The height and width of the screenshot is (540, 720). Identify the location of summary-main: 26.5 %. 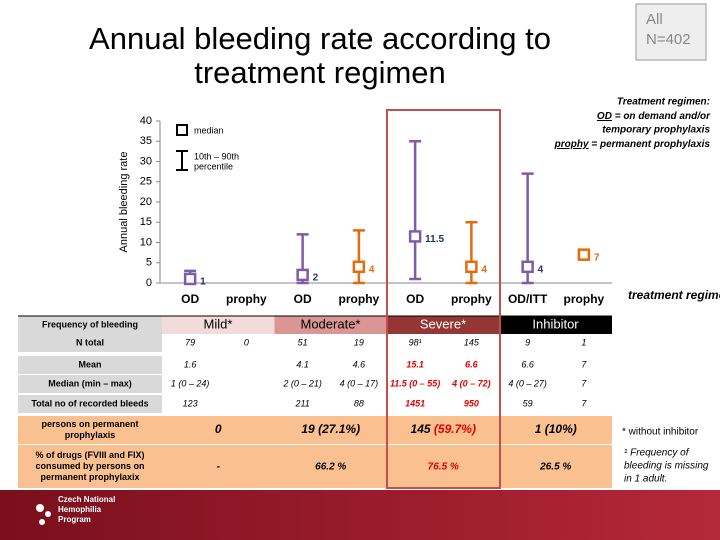
(555, 466).